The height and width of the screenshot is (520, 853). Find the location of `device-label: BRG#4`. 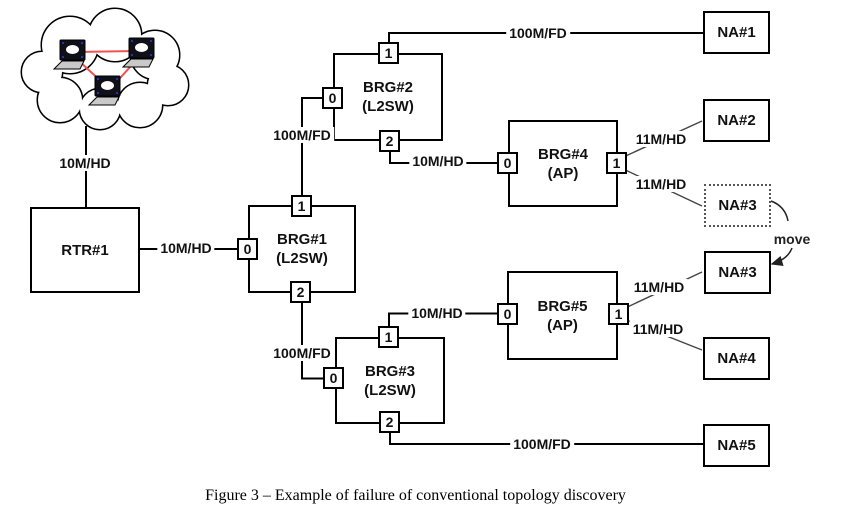

device-label: BRG#4 is located at coordinates (563, 154).